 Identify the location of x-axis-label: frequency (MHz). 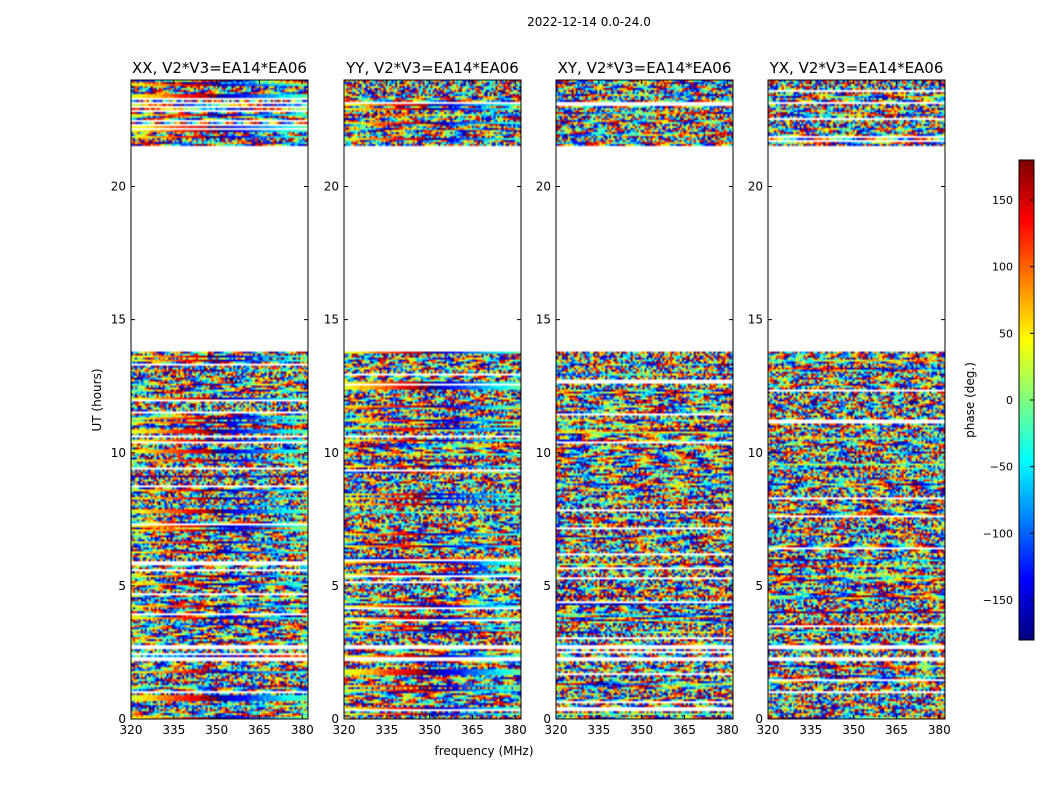
(483, 751).